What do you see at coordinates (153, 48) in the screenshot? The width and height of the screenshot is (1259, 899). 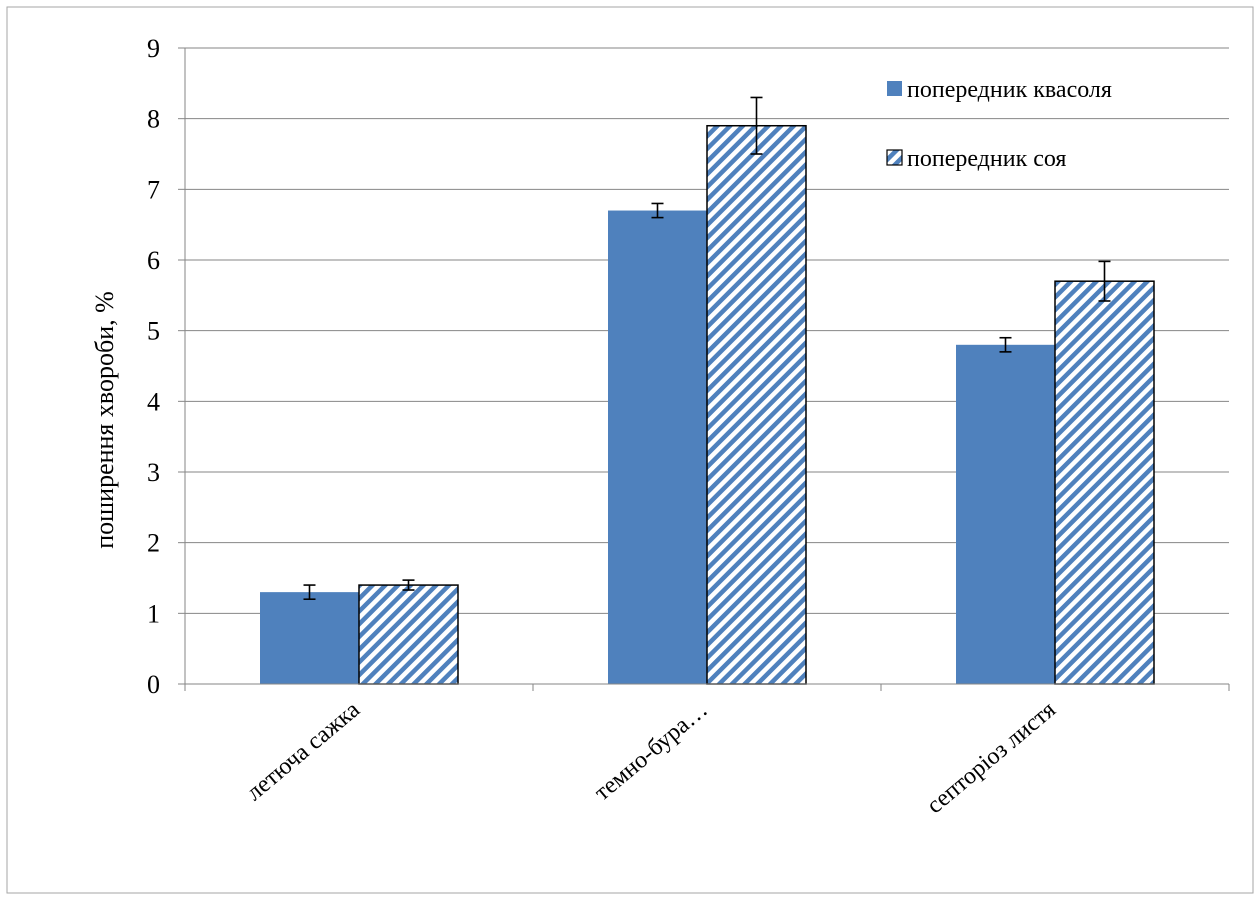 I see `y-tick-label: 9` at bounding box center [153, 48].